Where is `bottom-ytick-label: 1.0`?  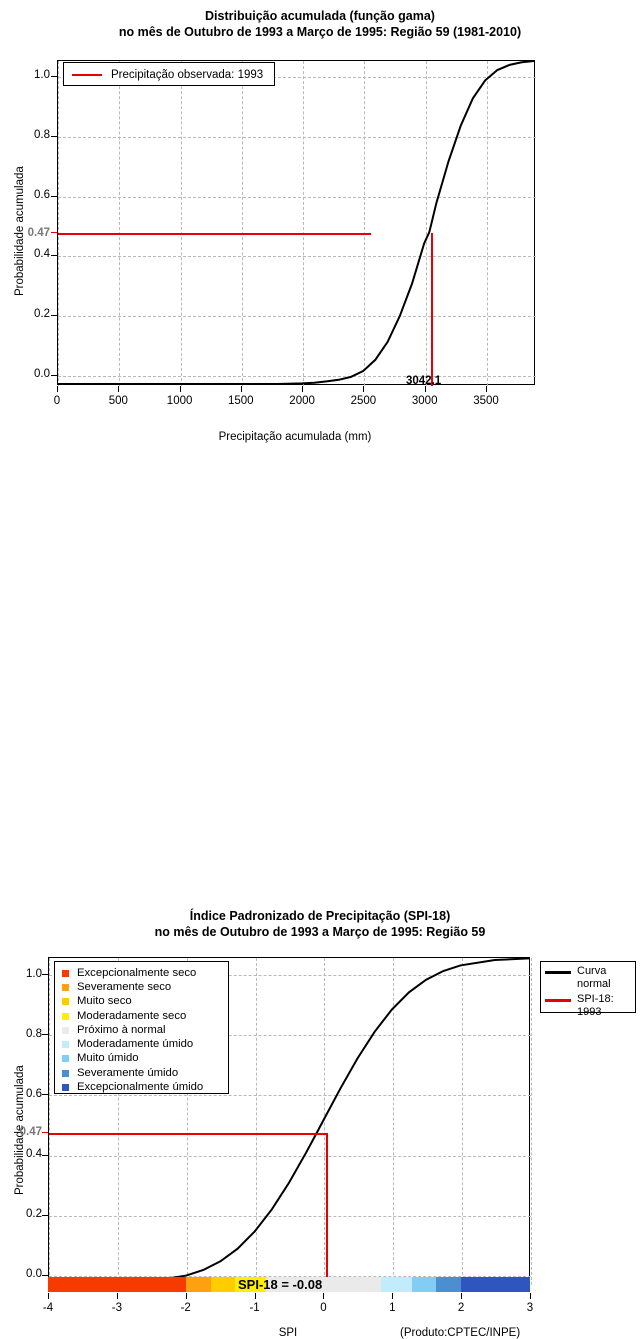 bottom-ytick-label: 1.0 is located at coordinates (34, 974).